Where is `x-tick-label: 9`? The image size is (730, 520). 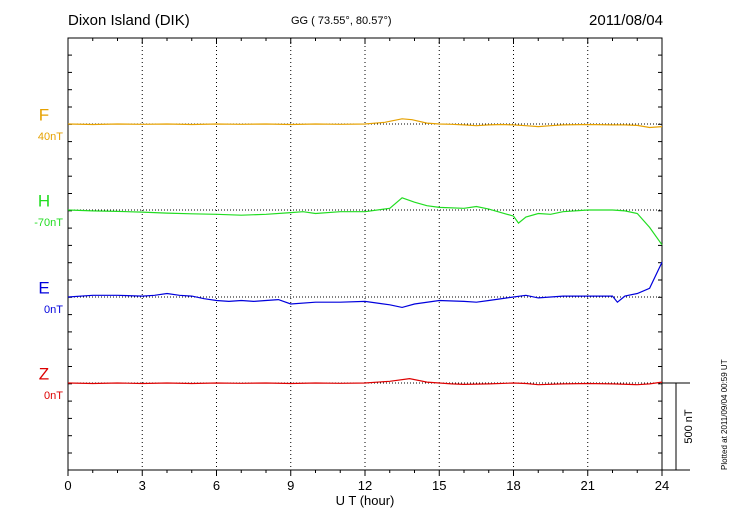
x-tick-label: 9 is located at coordinates (290, 485).